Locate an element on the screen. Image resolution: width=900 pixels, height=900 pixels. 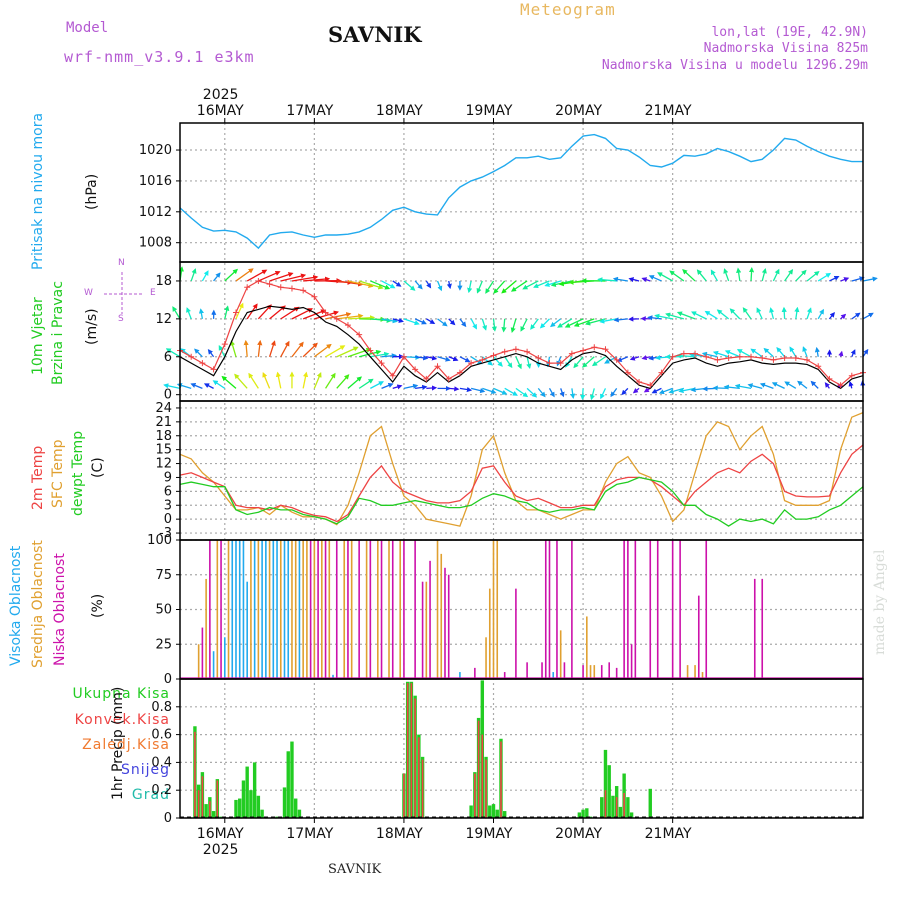
y-tick-label: 21 is located at coordinates (163, 422).